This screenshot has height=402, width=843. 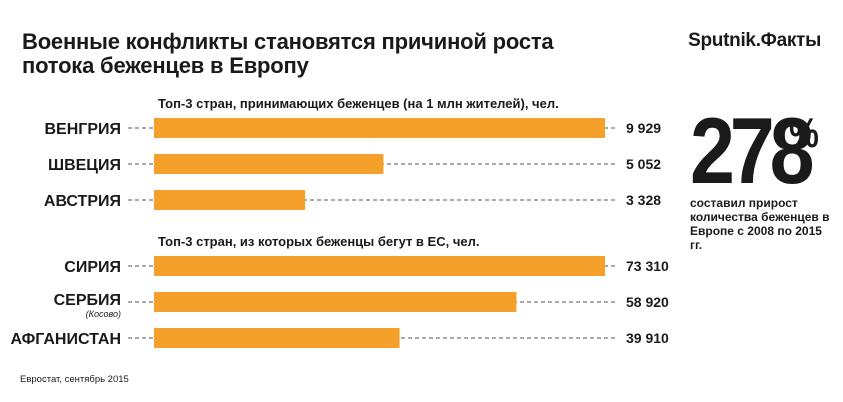 I want to click on highlight-number: 278, so click(x=752, y=150).